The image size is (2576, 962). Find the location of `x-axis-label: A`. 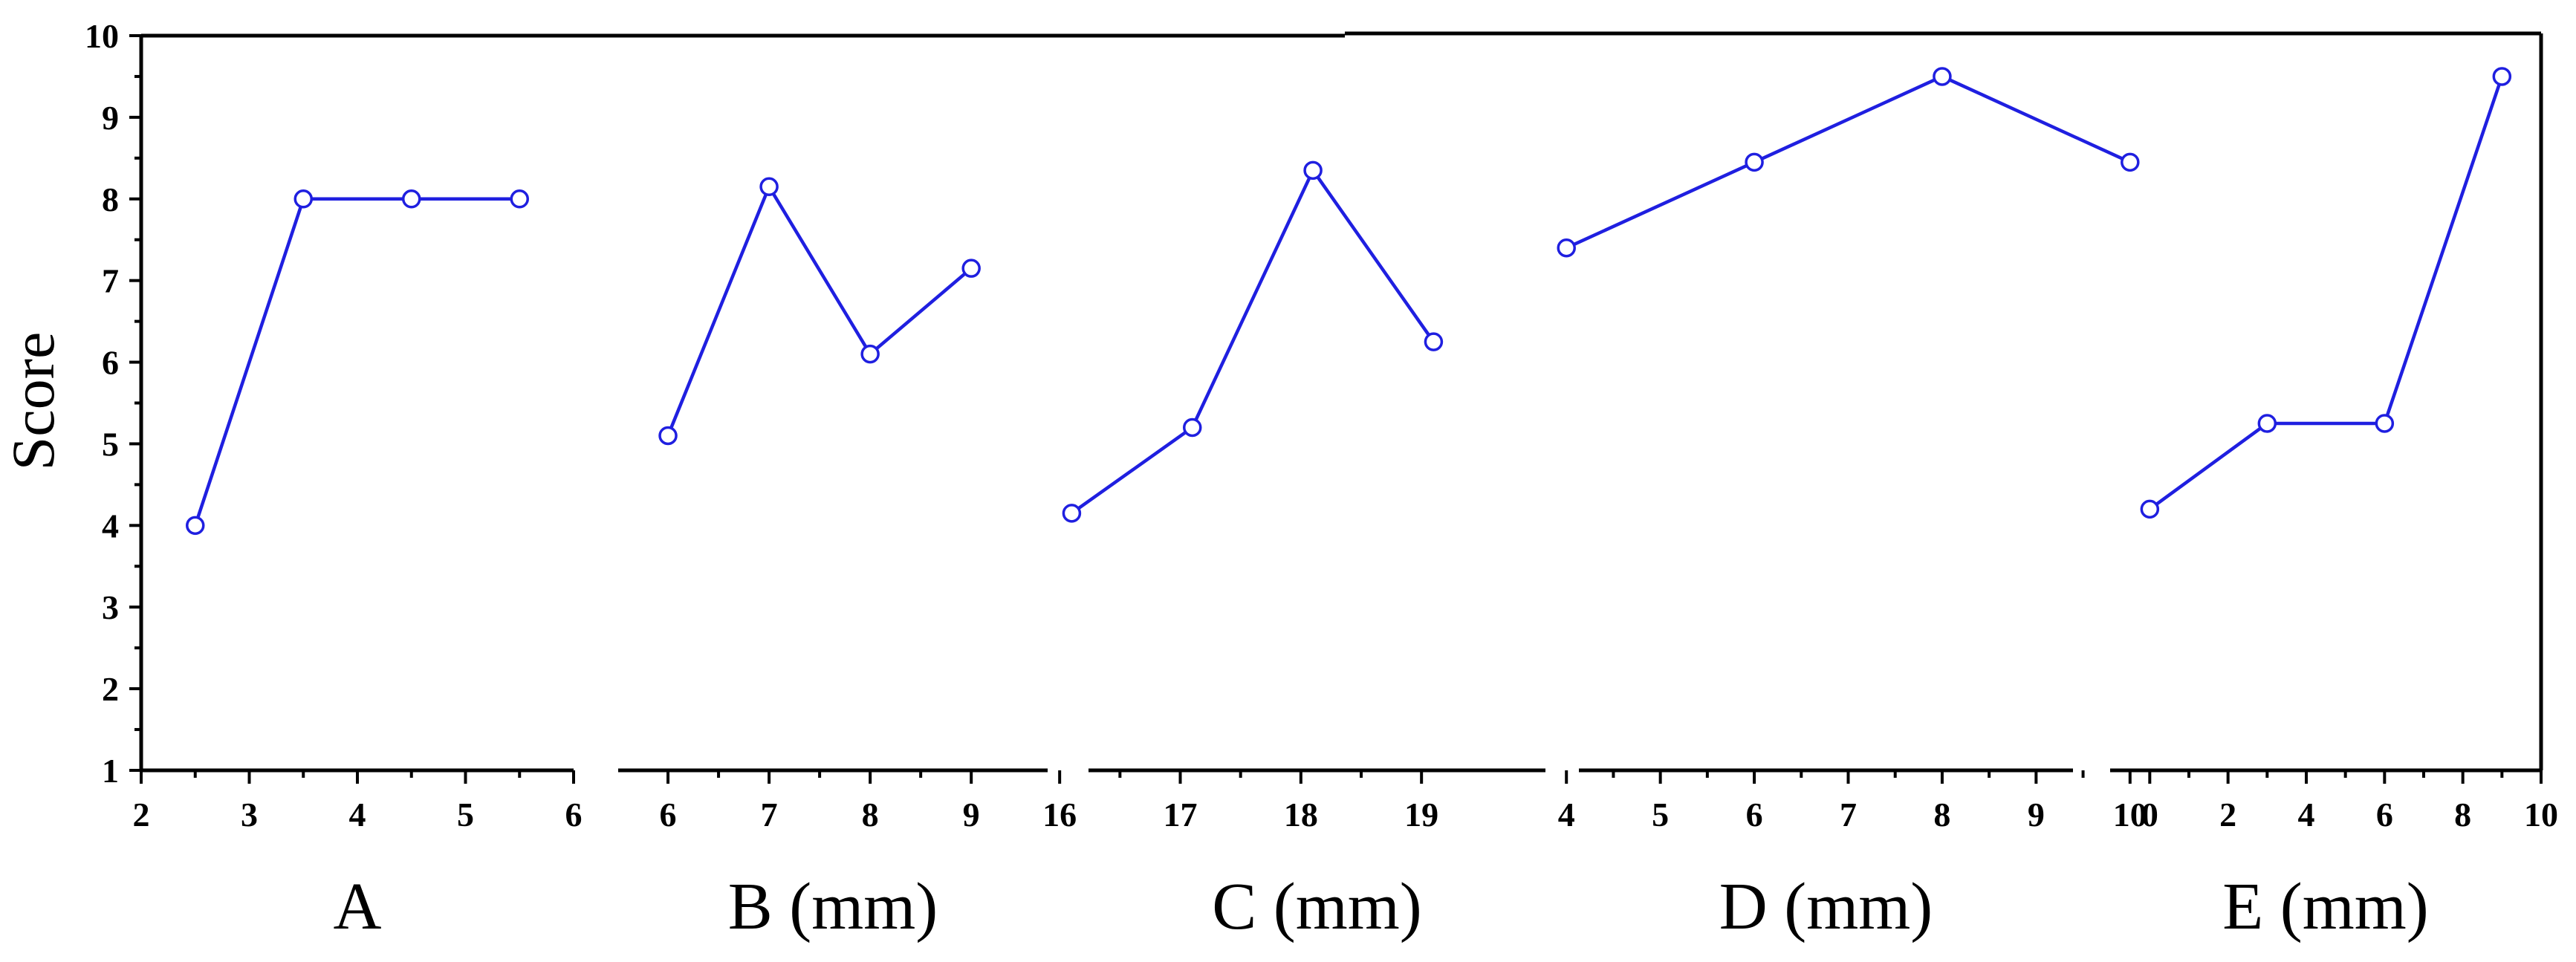

x-axis-label: A is located at coordinates (358, 907).